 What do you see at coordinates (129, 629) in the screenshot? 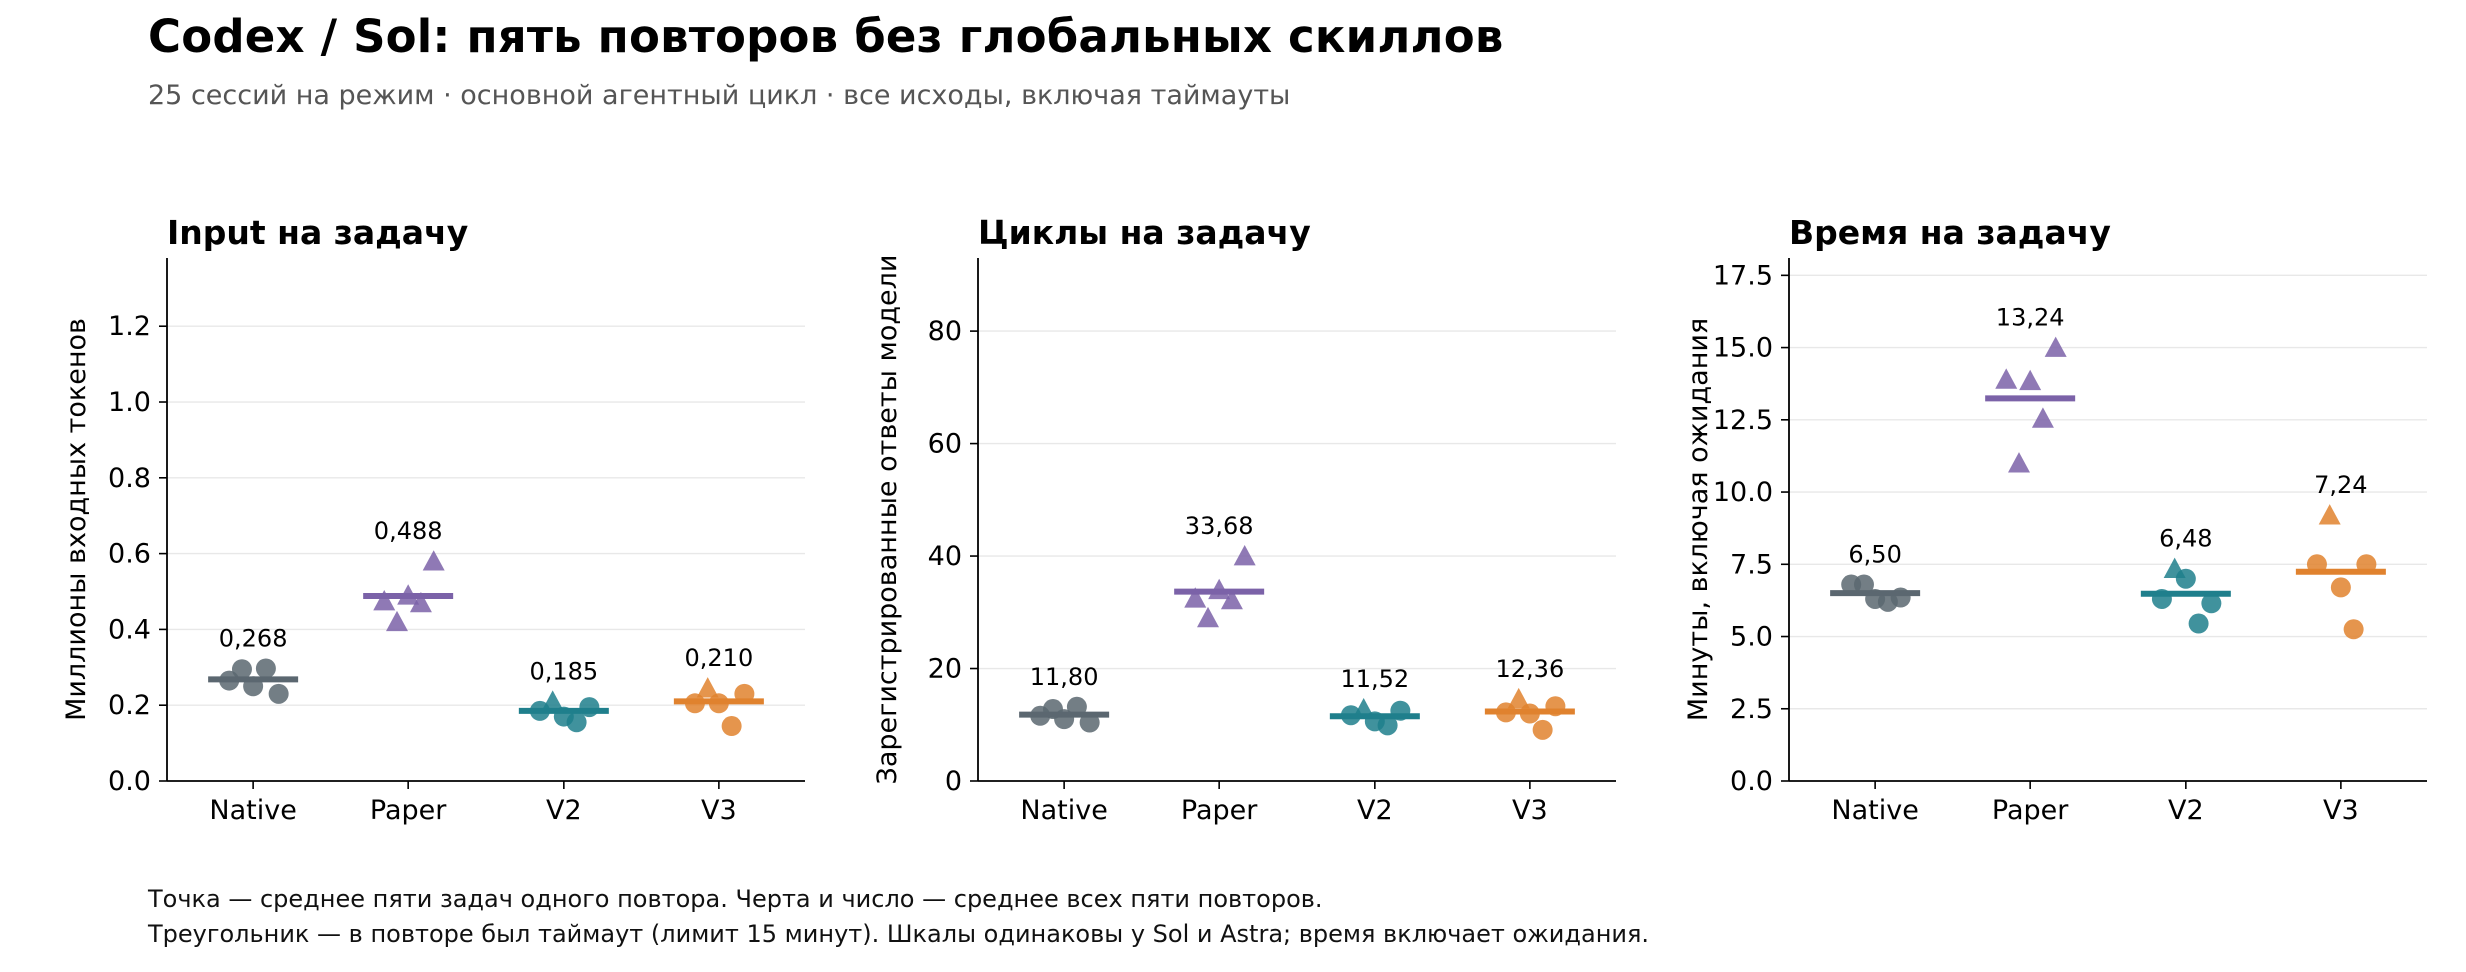
I see `y-tick-label: 0.4` at bounding box center [129, 629].